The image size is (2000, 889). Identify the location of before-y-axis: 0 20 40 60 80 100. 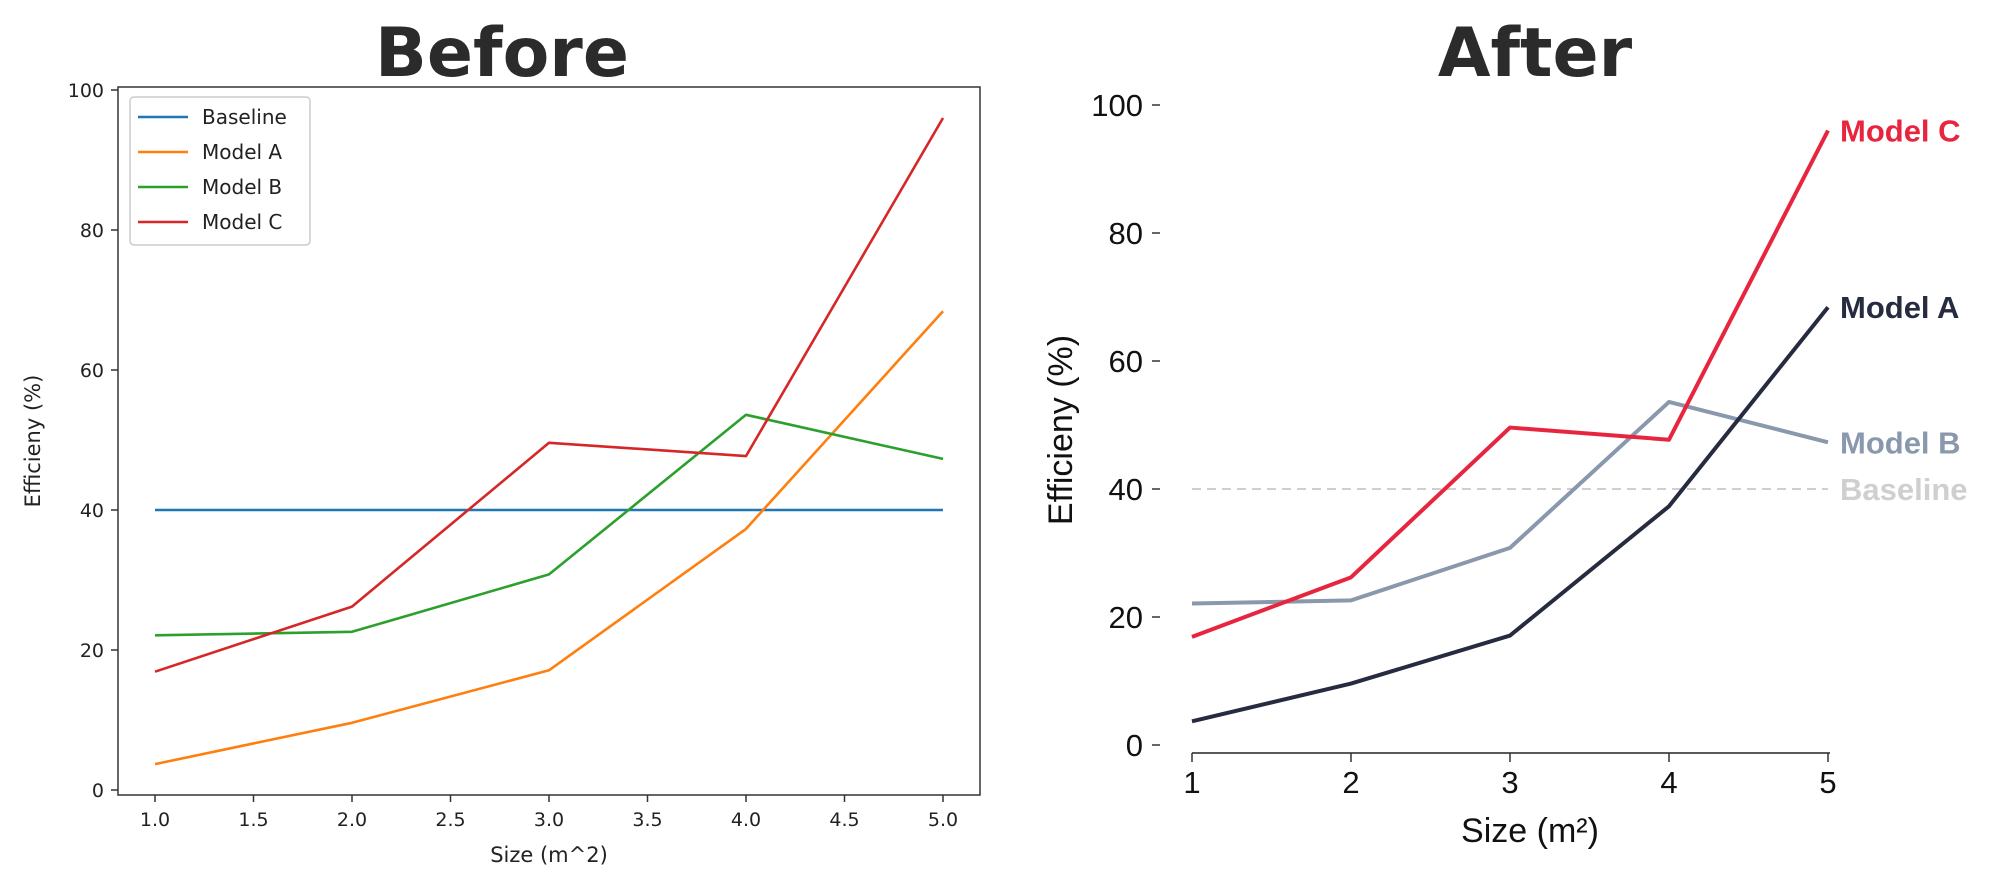
(93, 441).